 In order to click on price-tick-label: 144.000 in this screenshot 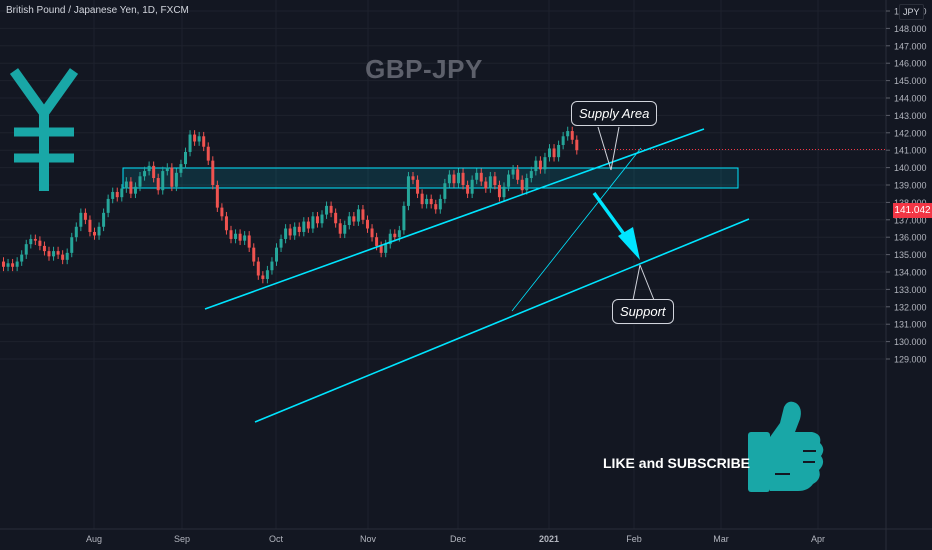, I will do `click(910, 99)`.